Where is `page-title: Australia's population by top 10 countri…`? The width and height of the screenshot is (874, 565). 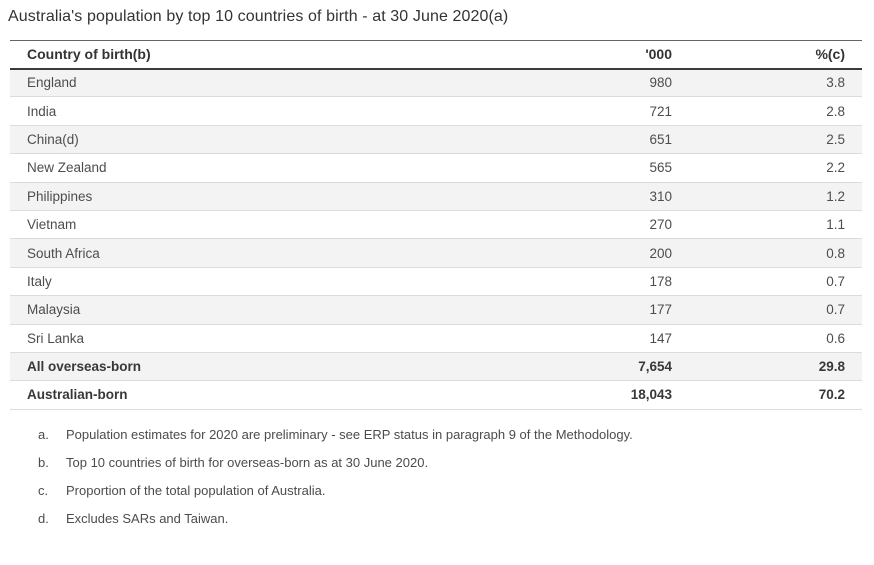
page-title: Australia's population by top 10 countri… is located at coordinates (258, 16).